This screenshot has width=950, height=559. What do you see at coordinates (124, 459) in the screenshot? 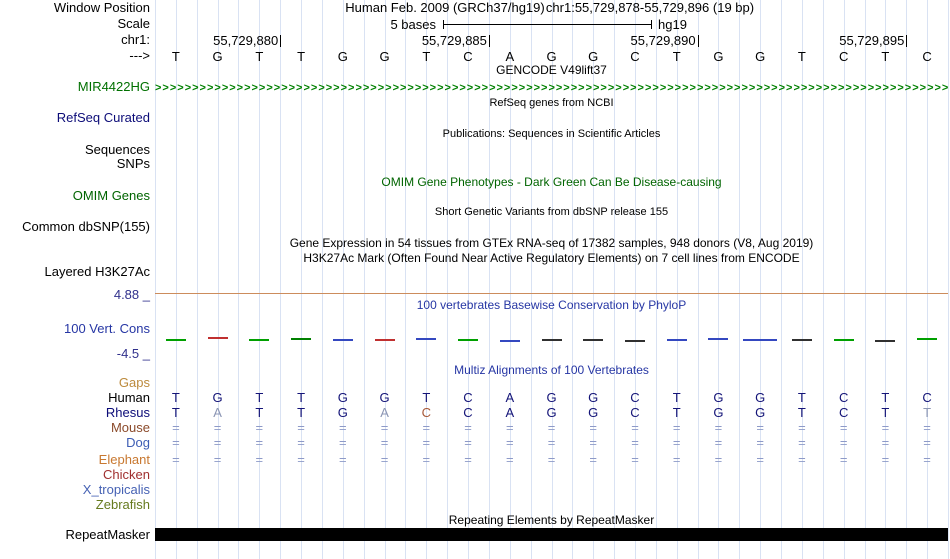
I see `species-label-elephant: Elephant` at bounding box center [124, 459].